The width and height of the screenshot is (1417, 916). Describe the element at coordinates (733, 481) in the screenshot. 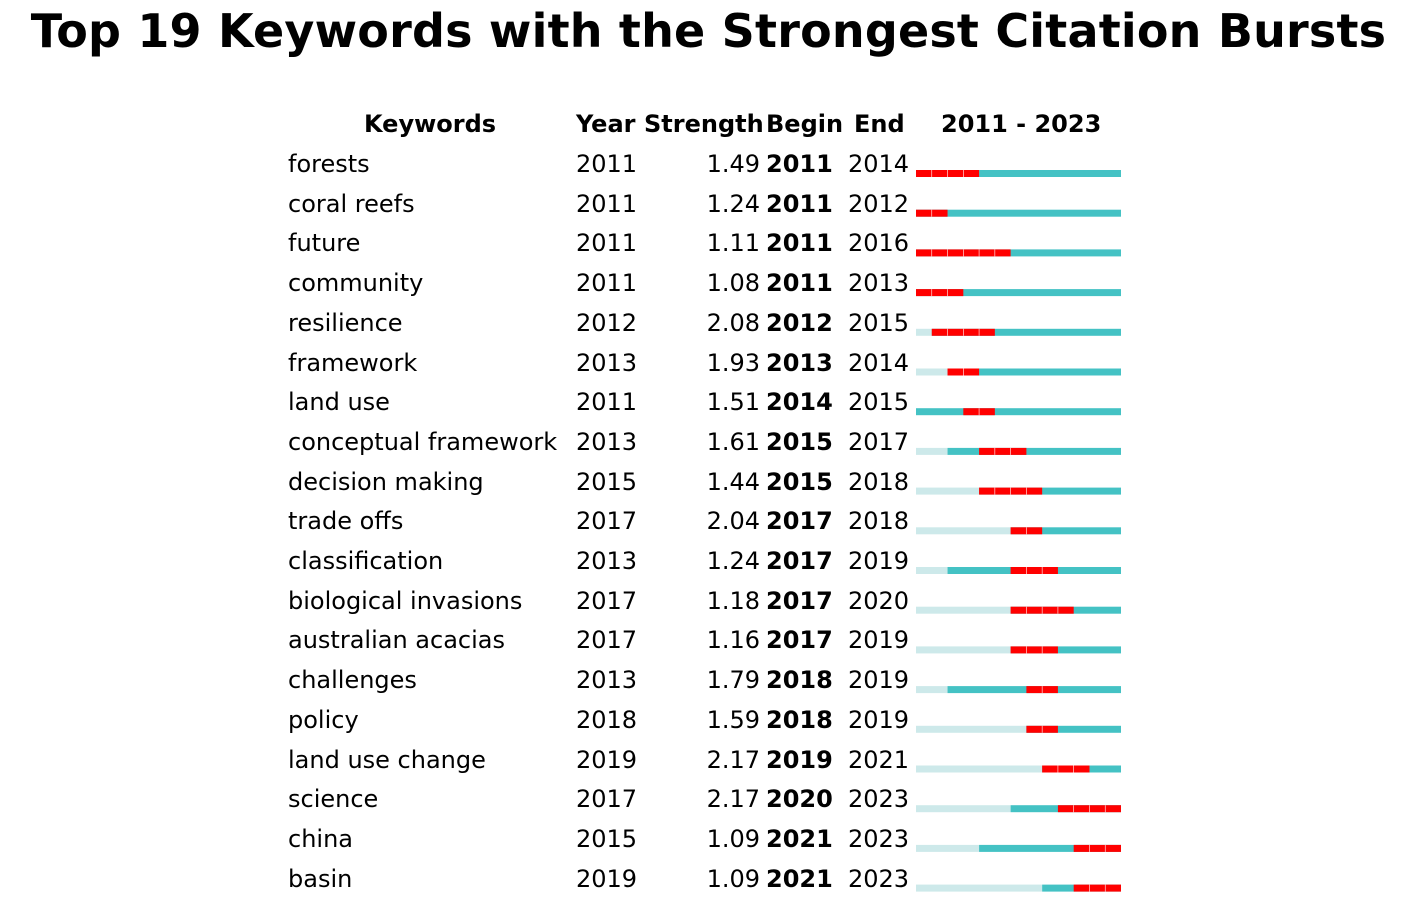

I see `strength-value: 1.44` at that location.